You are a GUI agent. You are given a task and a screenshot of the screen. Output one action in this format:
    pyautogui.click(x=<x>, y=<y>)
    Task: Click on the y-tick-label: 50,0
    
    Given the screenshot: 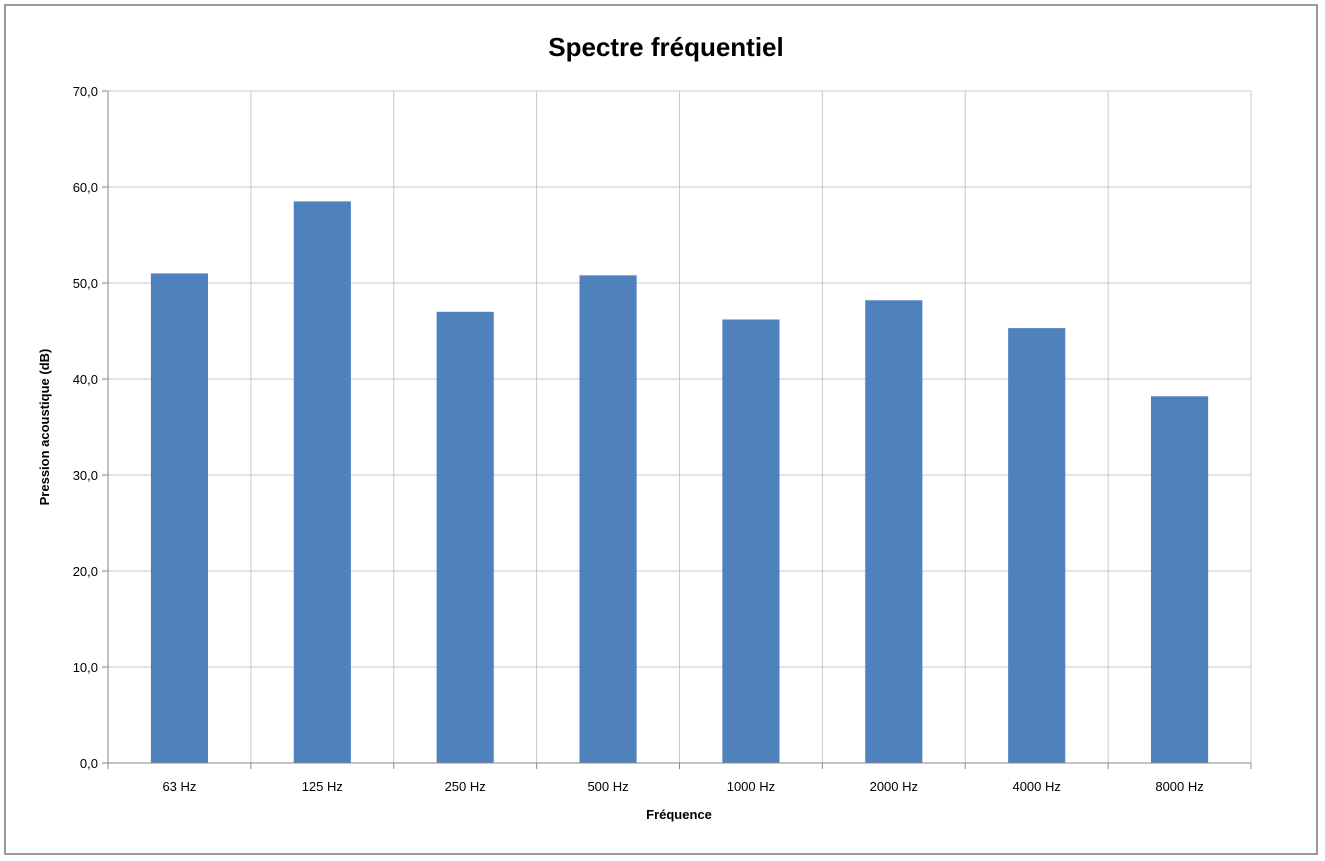 What is the action you would take?
    pyautogui.click(x=85, y=283)
    